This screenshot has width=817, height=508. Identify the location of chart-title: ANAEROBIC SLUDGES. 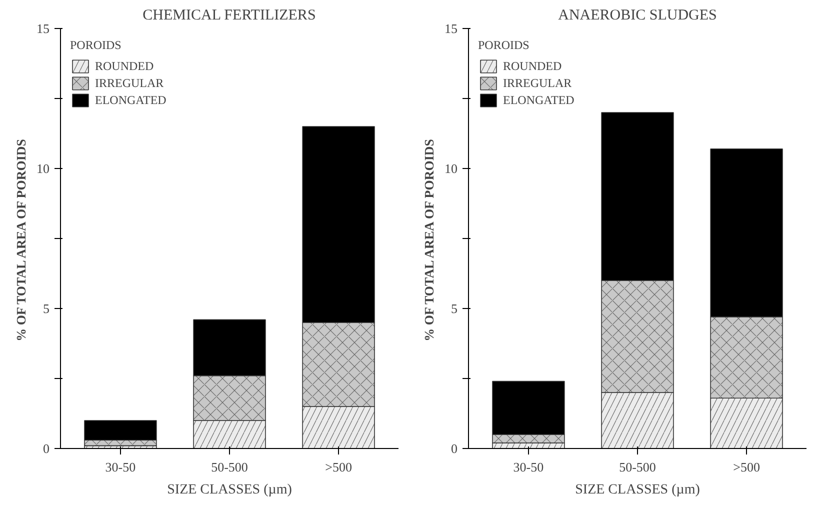
(637, 16).